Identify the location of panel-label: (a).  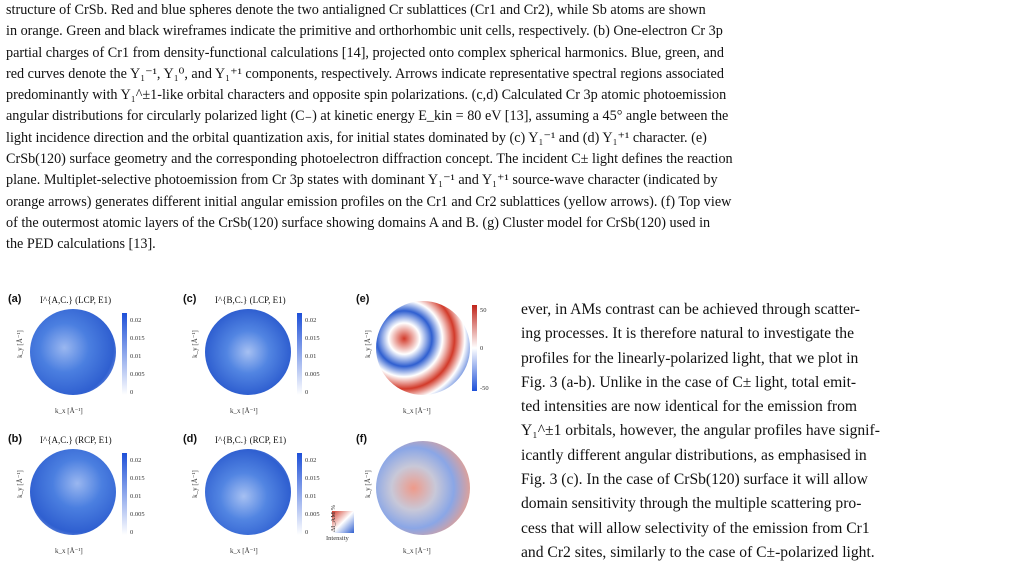
(15, 299).